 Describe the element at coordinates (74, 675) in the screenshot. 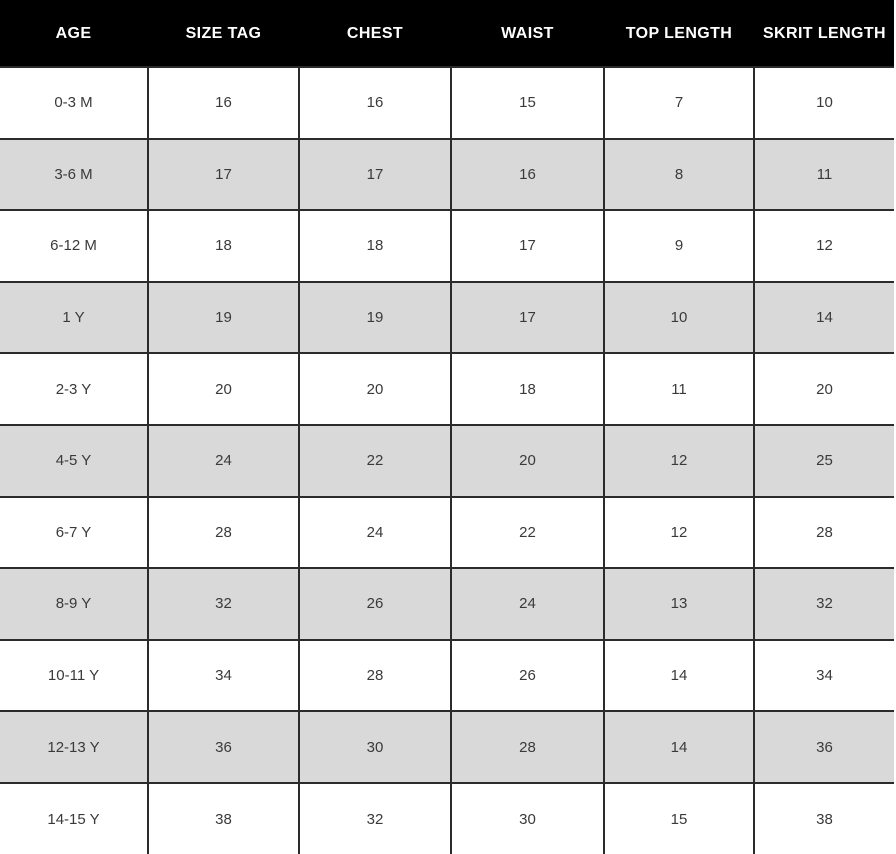

I see `age-cell: 10-11 Y` at that location.